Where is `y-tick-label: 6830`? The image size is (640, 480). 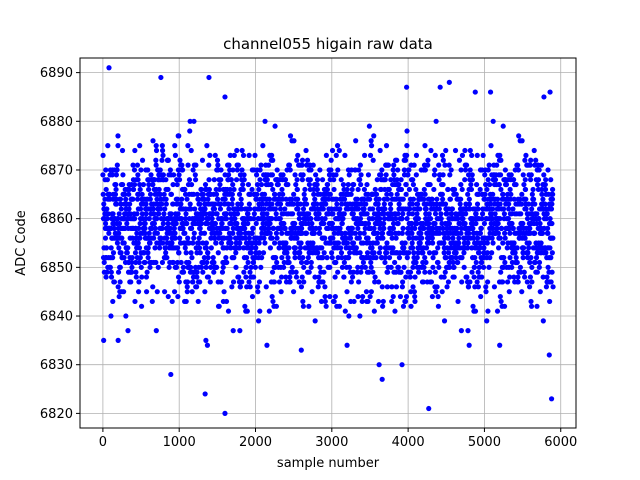
y-tick-label: 6830 is located at coordinates (56, 365).